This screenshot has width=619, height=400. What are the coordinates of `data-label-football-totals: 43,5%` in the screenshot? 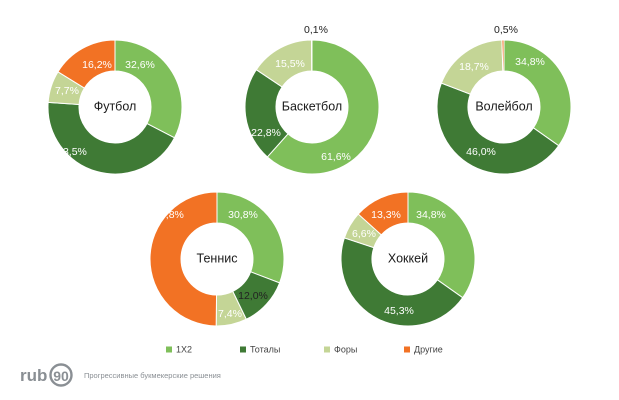 It's located at (72, 152).